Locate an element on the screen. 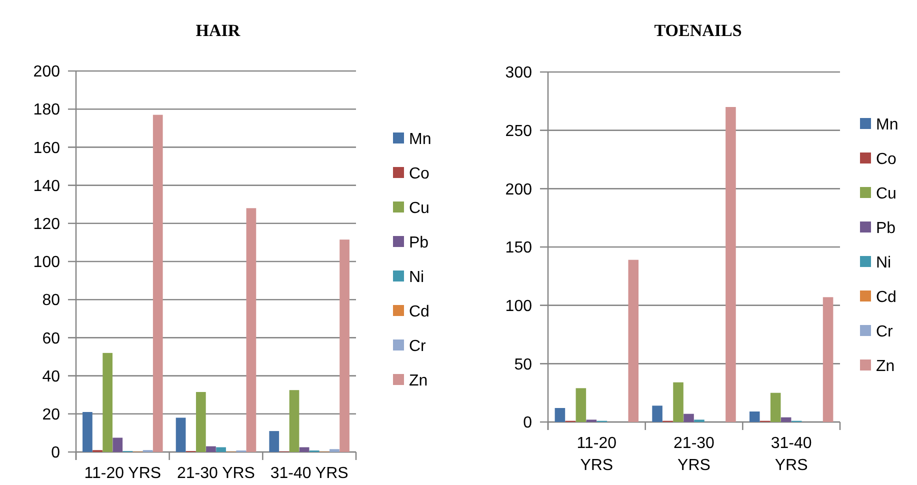 The image size is (917, 485). y-tick-label: 140 is located at coordinates (46, 186).